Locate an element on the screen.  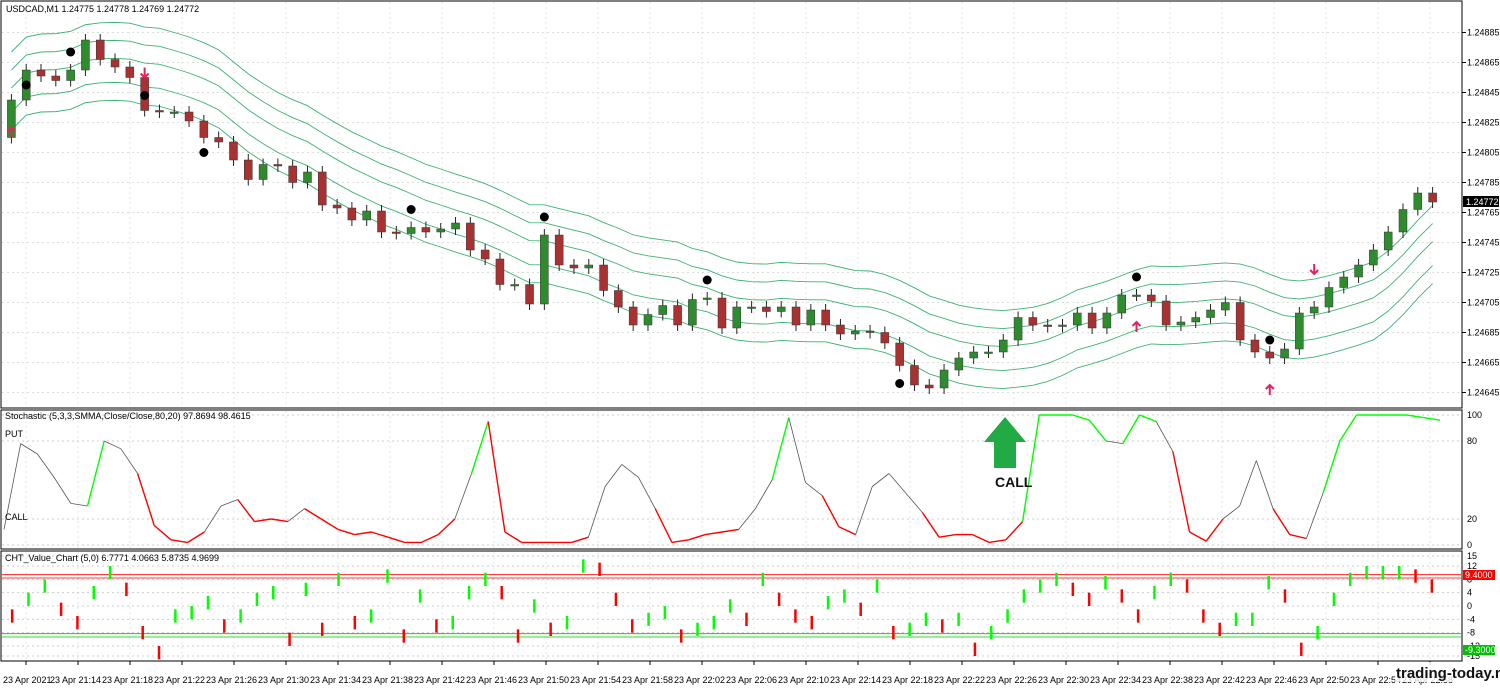
call-annotation: CALL is located at coordinates (1014, 482).